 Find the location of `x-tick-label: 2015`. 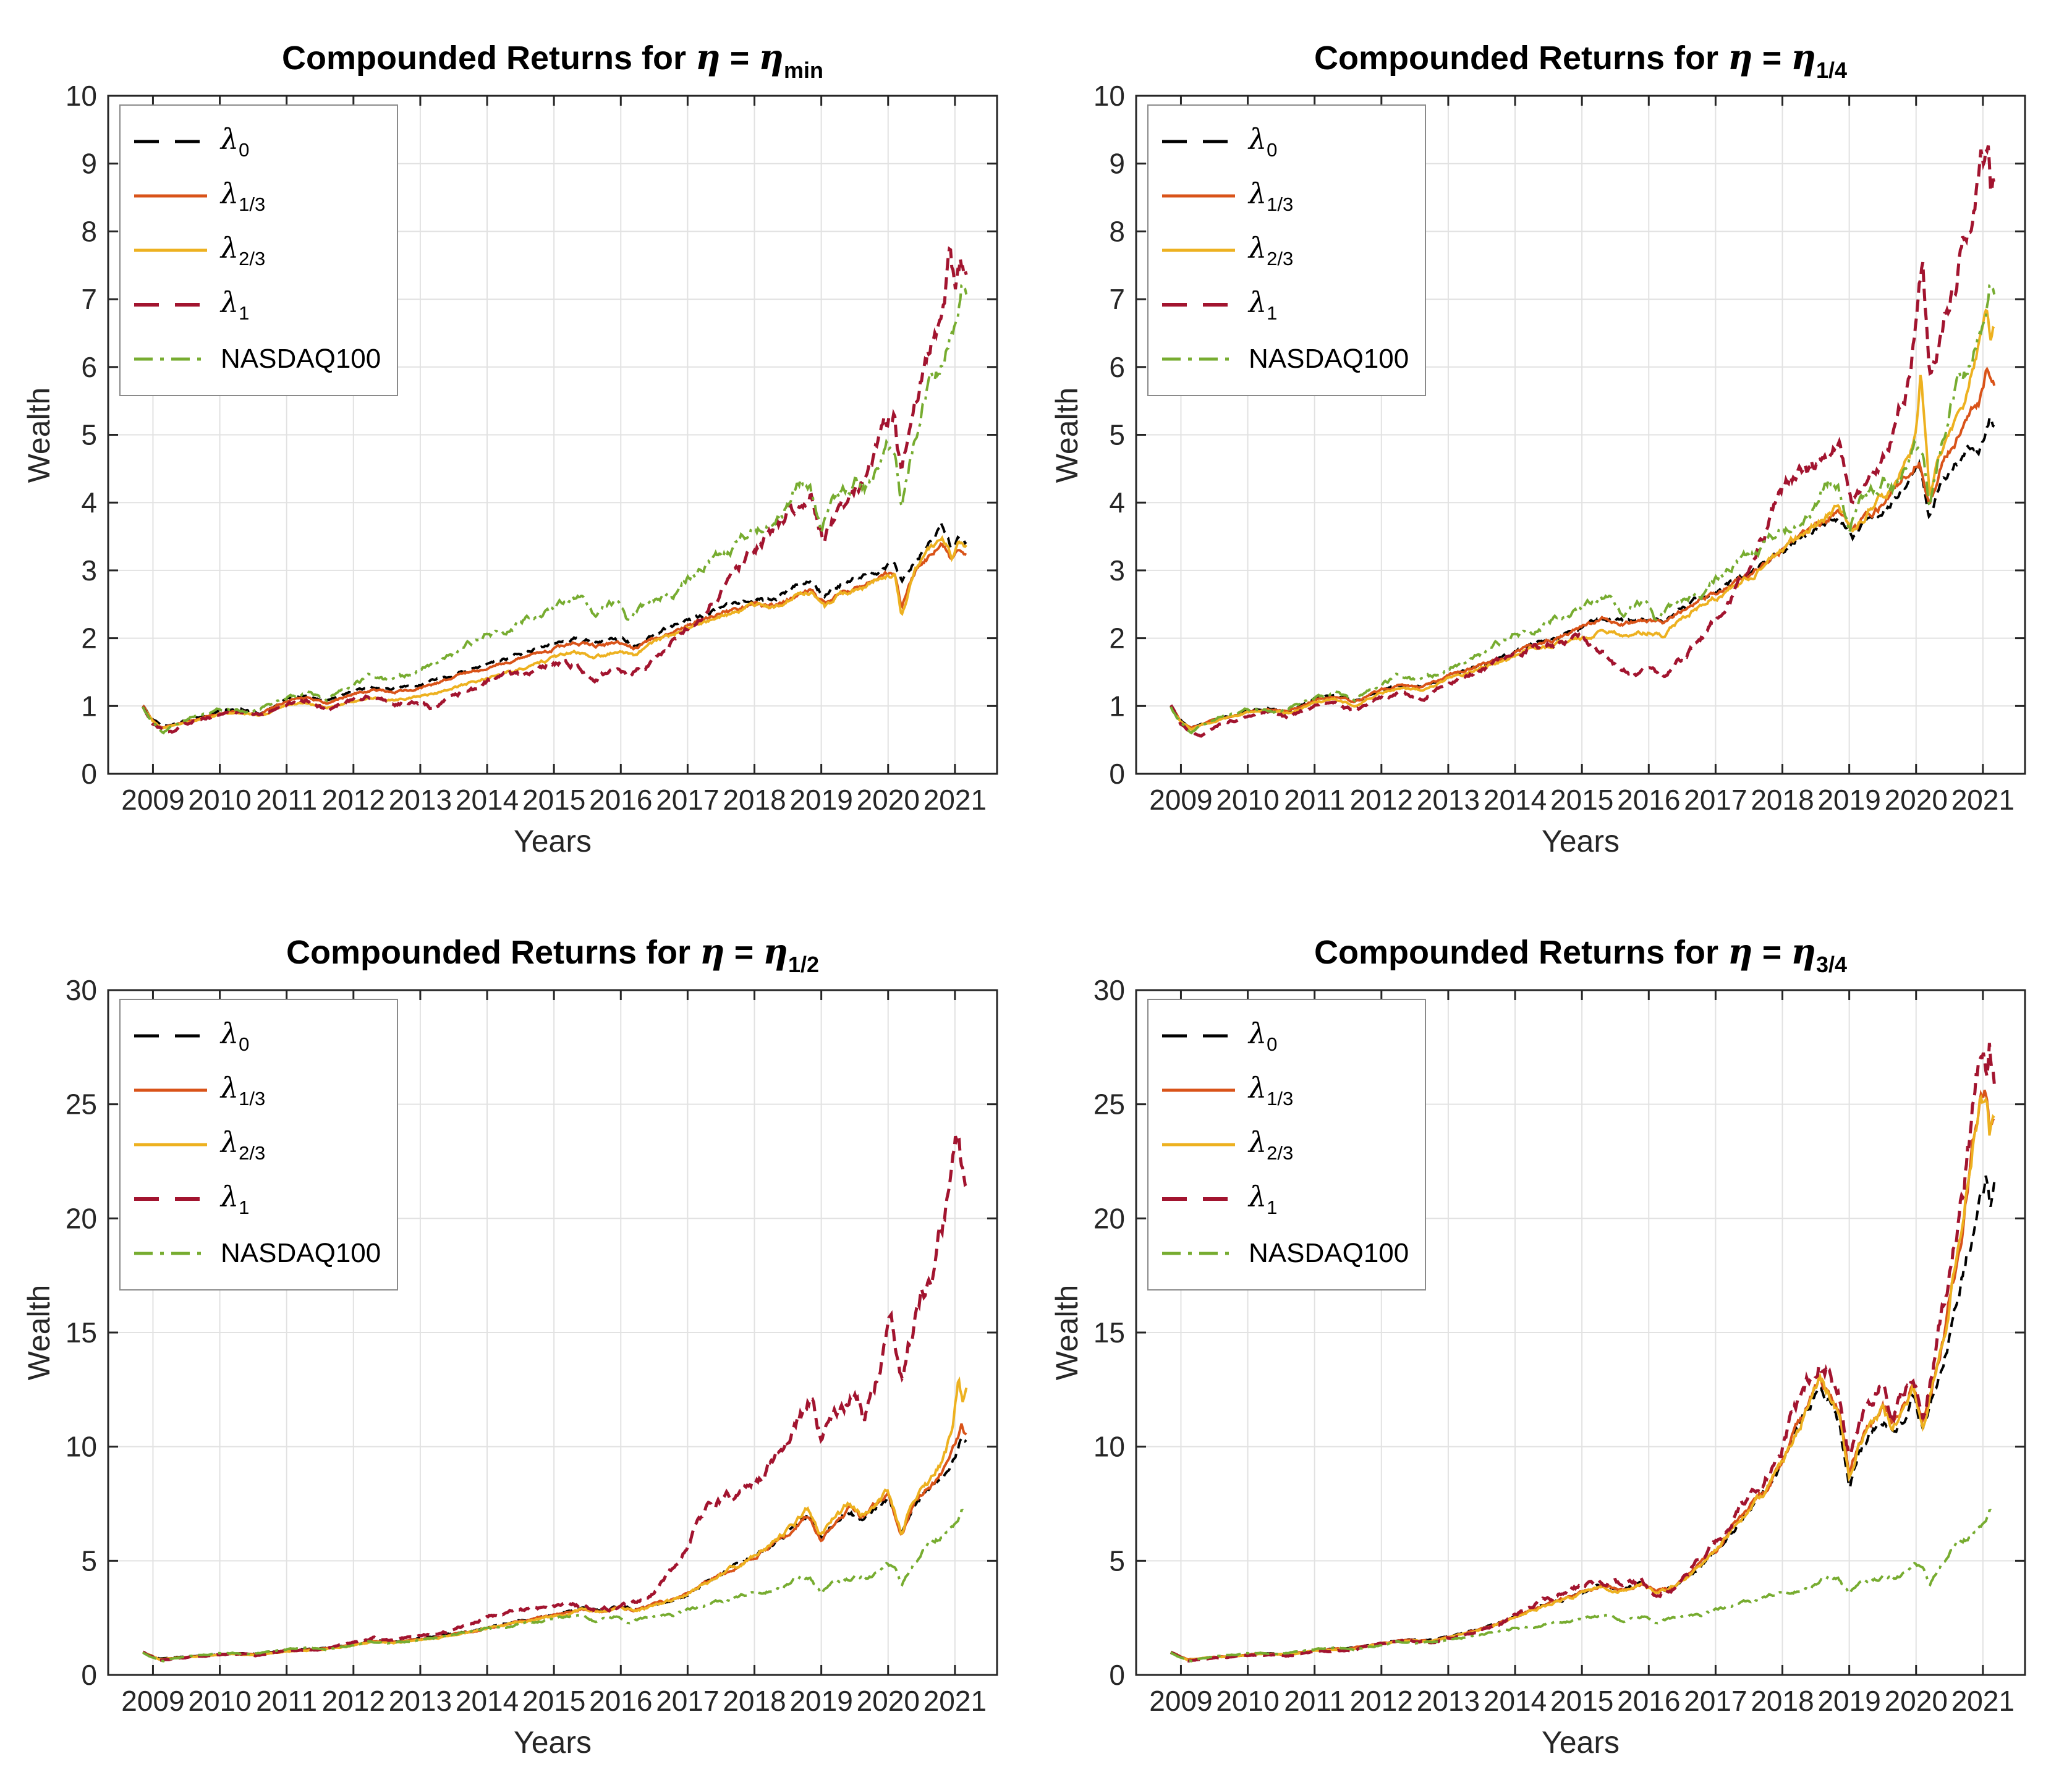

x-tick-label: 2015 is located at coordinates (553, 800).